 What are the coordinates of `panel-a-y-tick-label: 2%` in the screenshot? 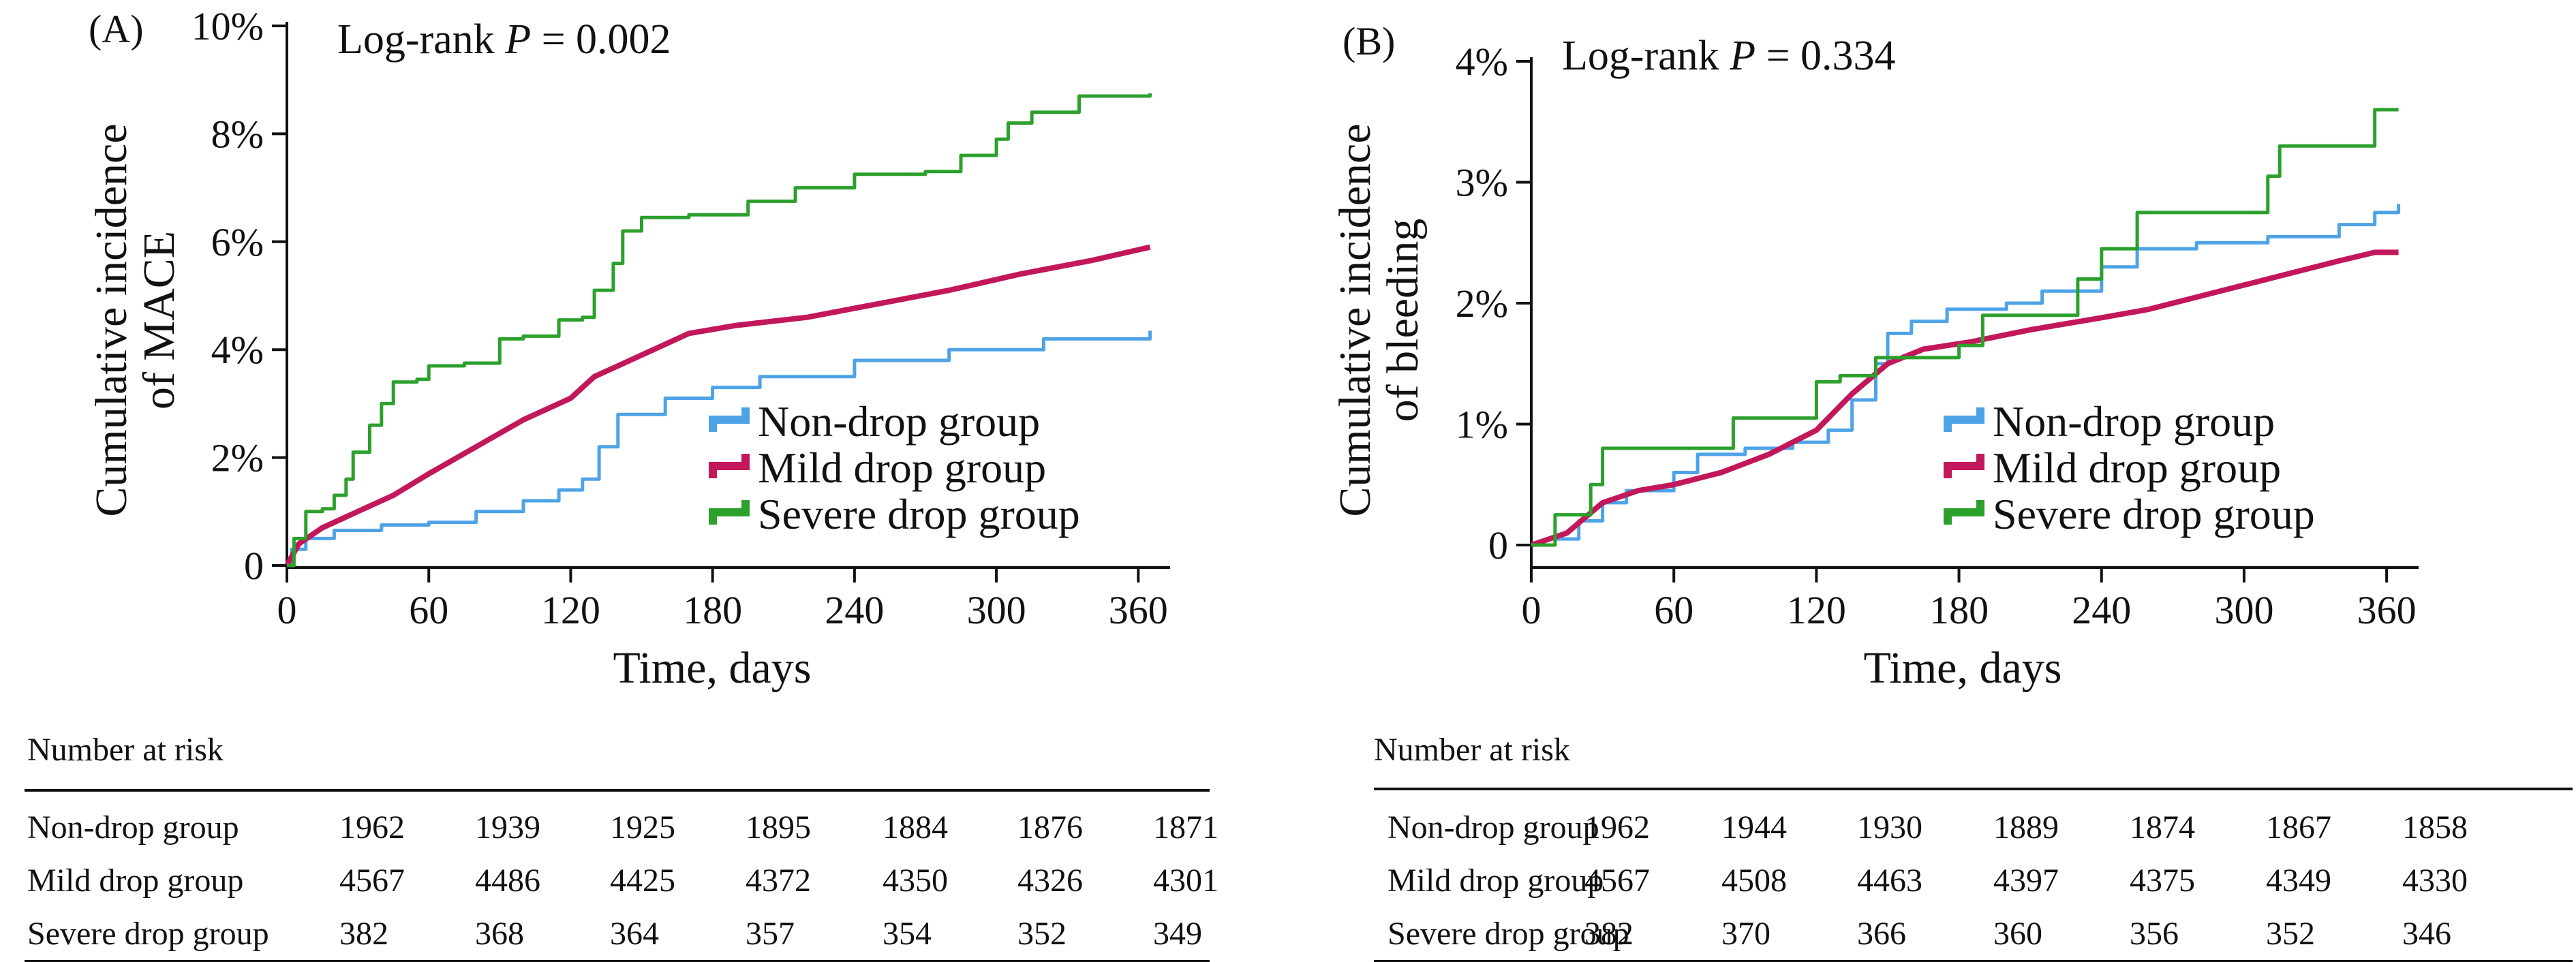 It's located at (237, 458).